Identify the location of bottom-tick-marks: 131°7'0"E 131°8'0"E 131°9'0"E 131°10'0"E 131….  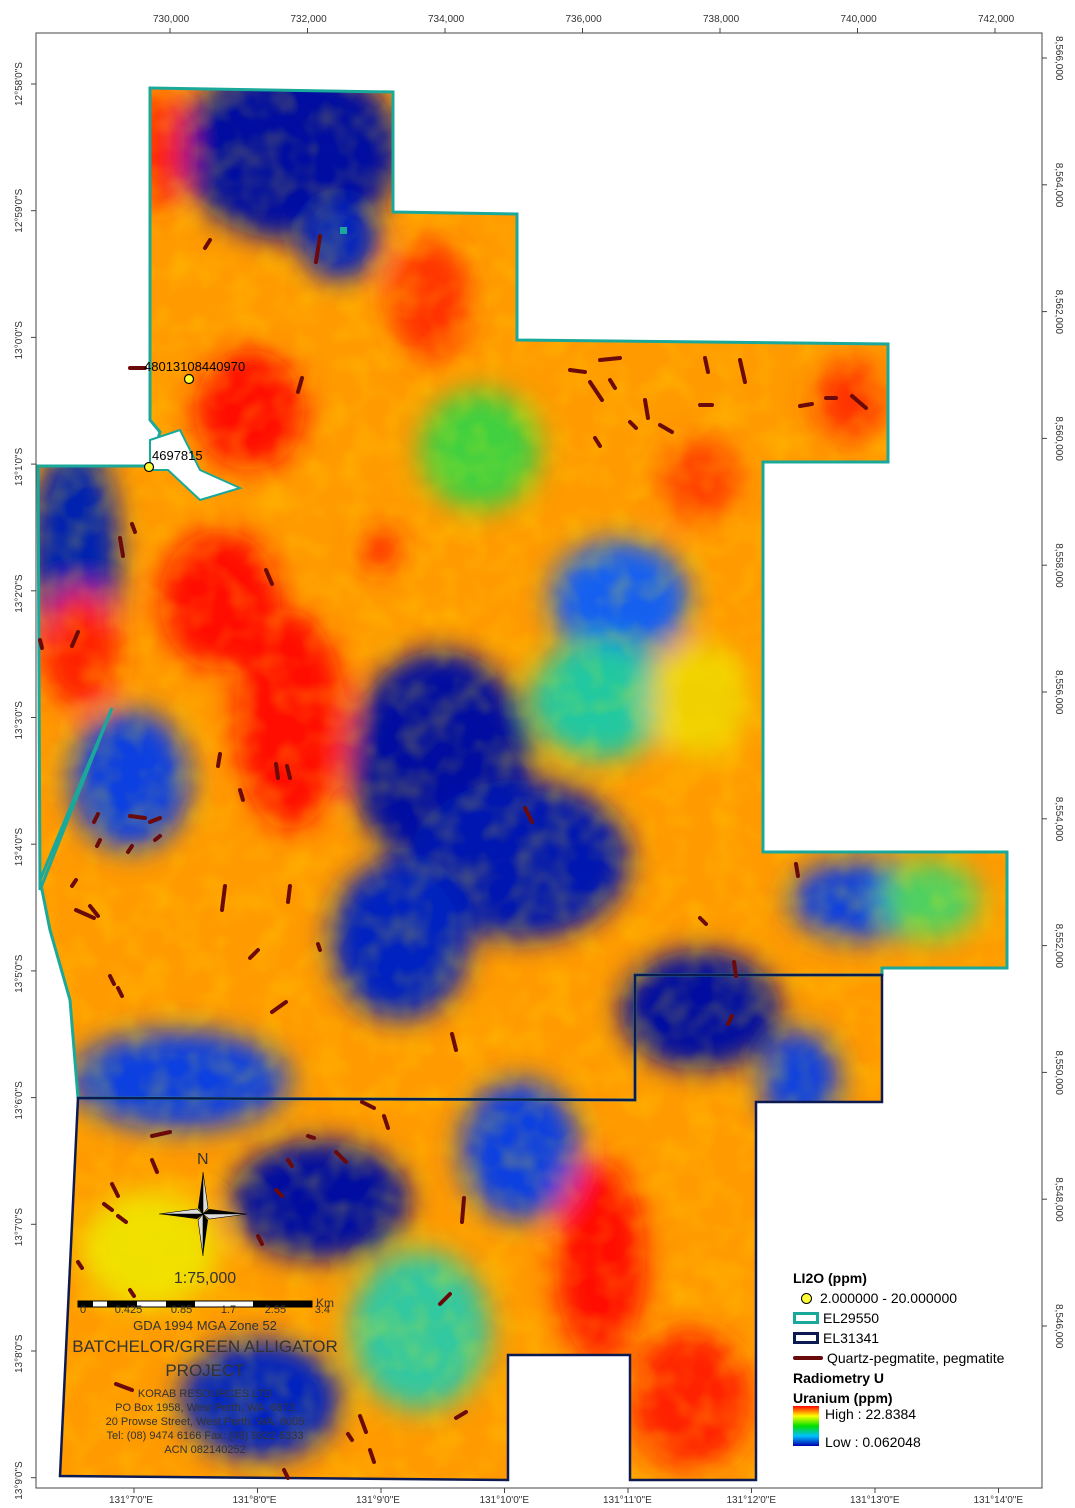
(566, 1497).